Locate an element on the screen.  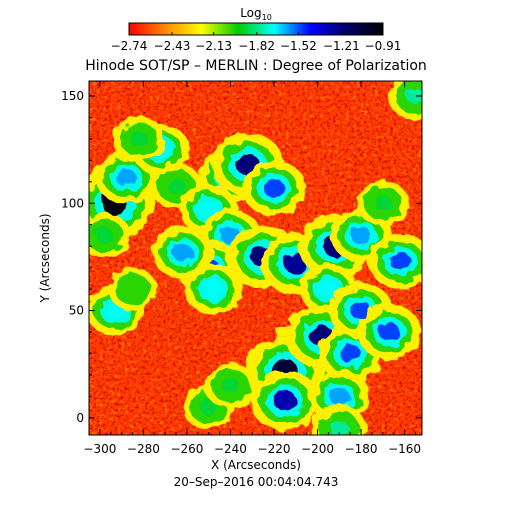
y-tick-label: 50 is located at coordinates (76, 311).